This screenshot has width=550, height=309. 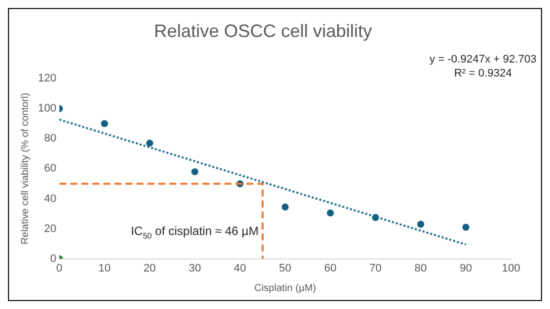 What do you see at coordinates (47, 108) in the screenshot?
I see `y-tick-label: 100` at bounding box center [47, 108].